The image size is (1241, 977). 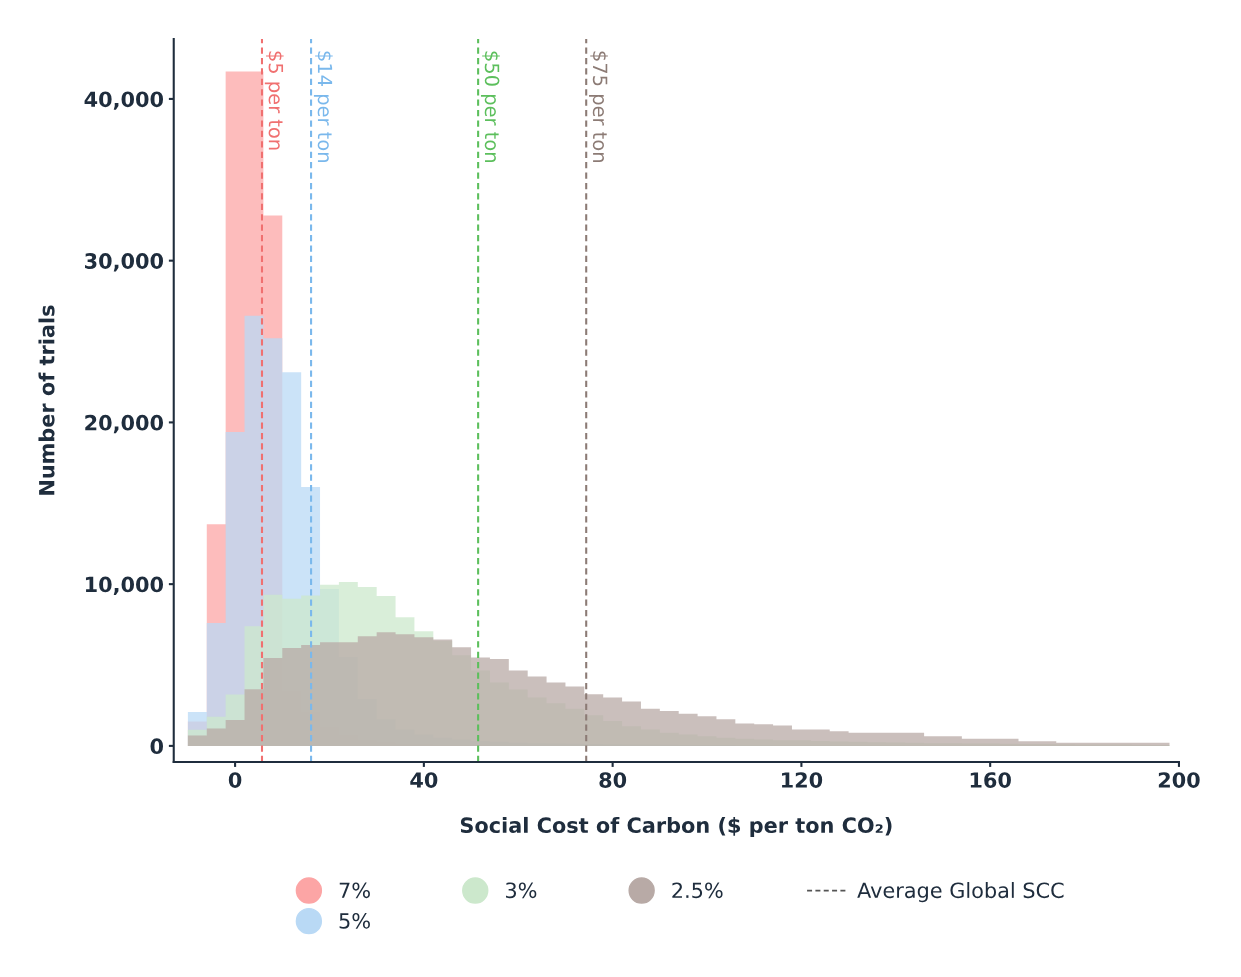 What do you see at coordinates (990, 780) in the screenshot?
I see `x-tick-label: 160` at bounding box center [990, 780].